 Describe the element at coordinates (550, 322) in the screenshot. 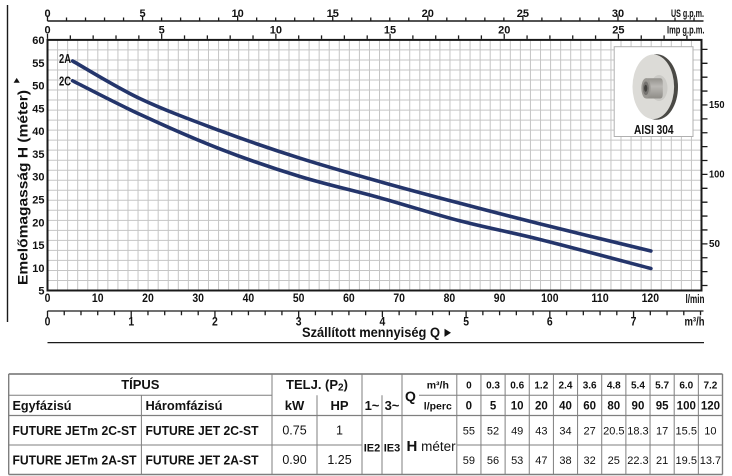

I see `svg-text: 6` at that location.